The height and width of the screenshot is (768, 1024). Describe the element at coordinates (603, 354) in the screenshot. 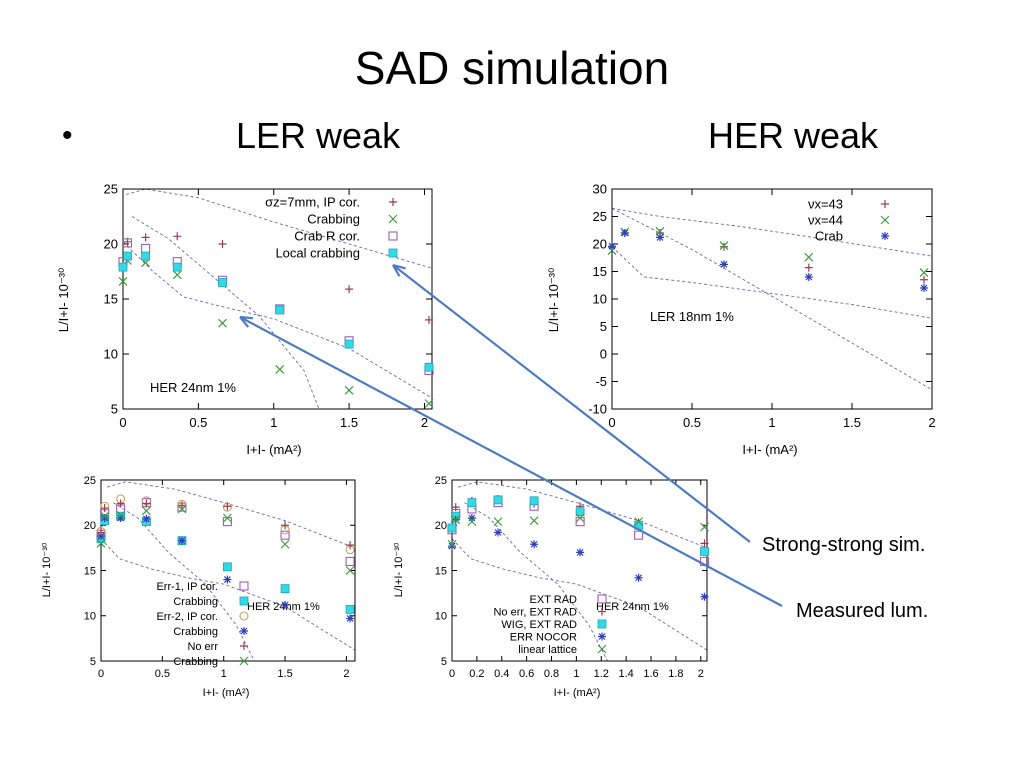

I see `y-tick-label: 0` at that location.